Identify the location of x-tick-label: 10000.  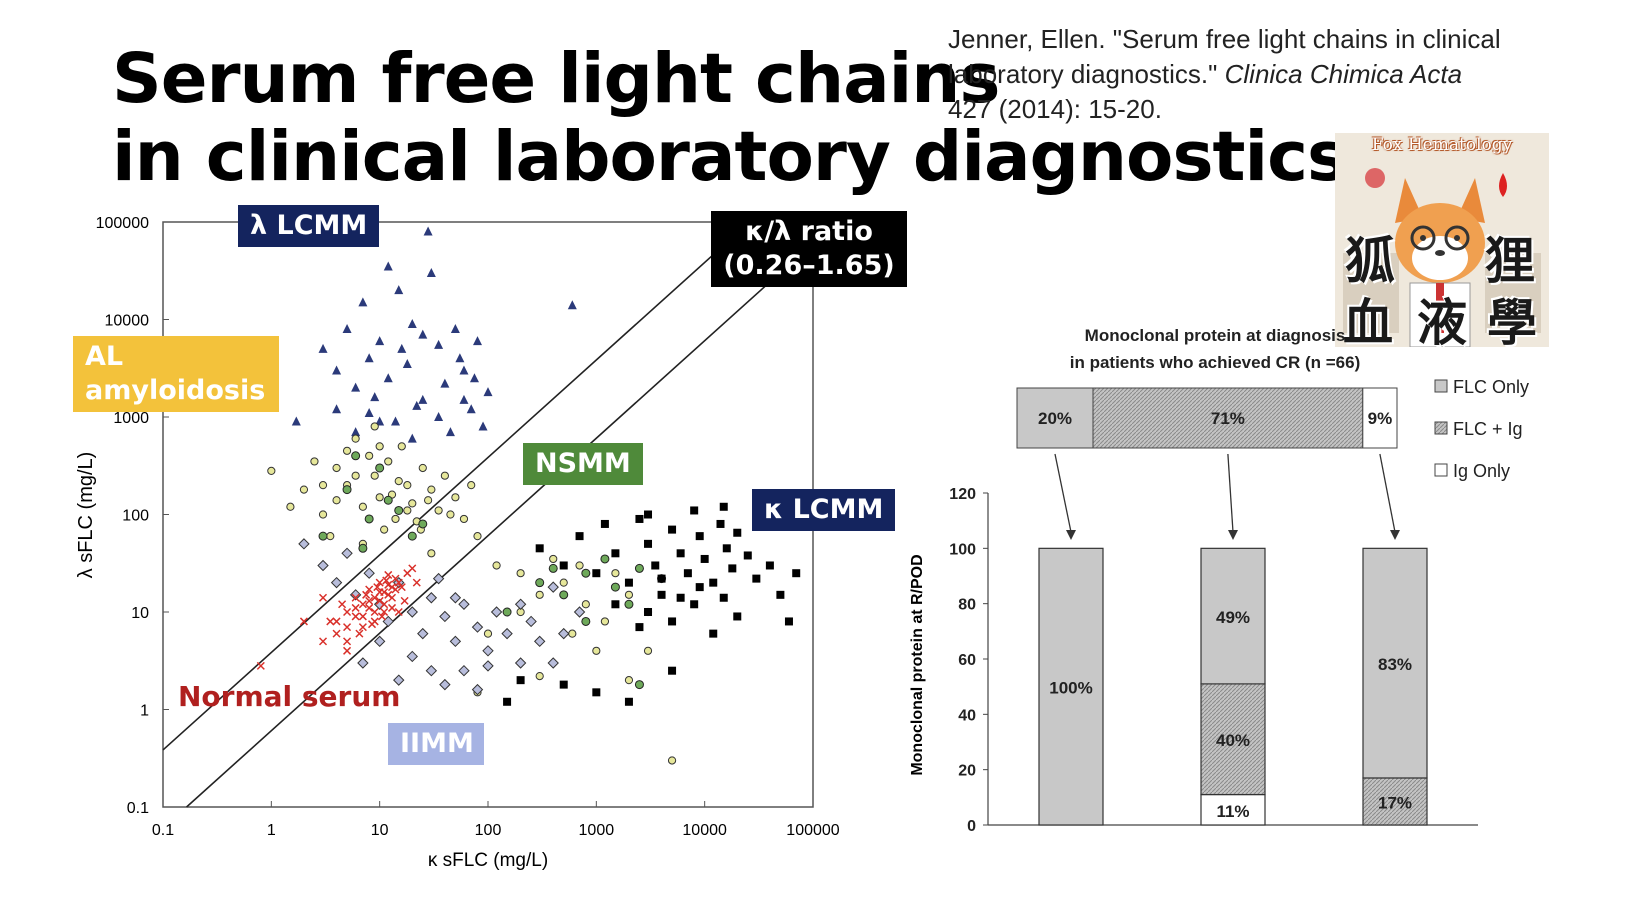
(704, 830).